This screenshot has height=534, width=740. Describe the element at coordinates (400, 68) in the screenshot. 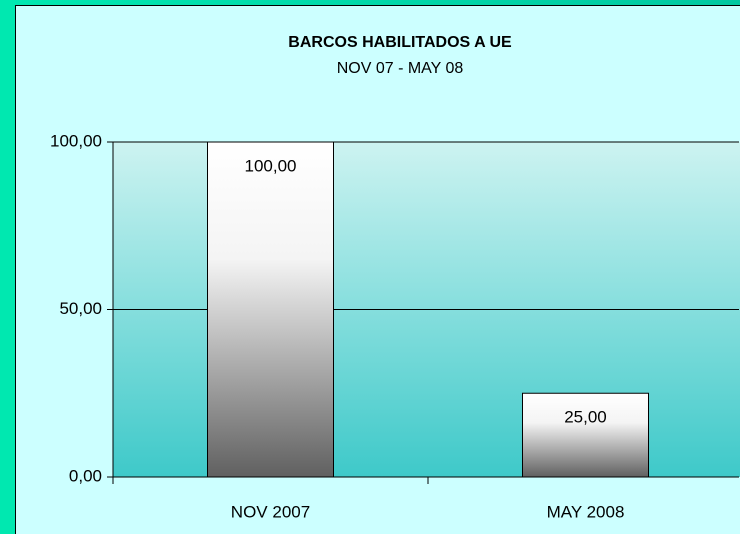

I see `chart-subtitle: NOV 07 - MAY 08` at that location.